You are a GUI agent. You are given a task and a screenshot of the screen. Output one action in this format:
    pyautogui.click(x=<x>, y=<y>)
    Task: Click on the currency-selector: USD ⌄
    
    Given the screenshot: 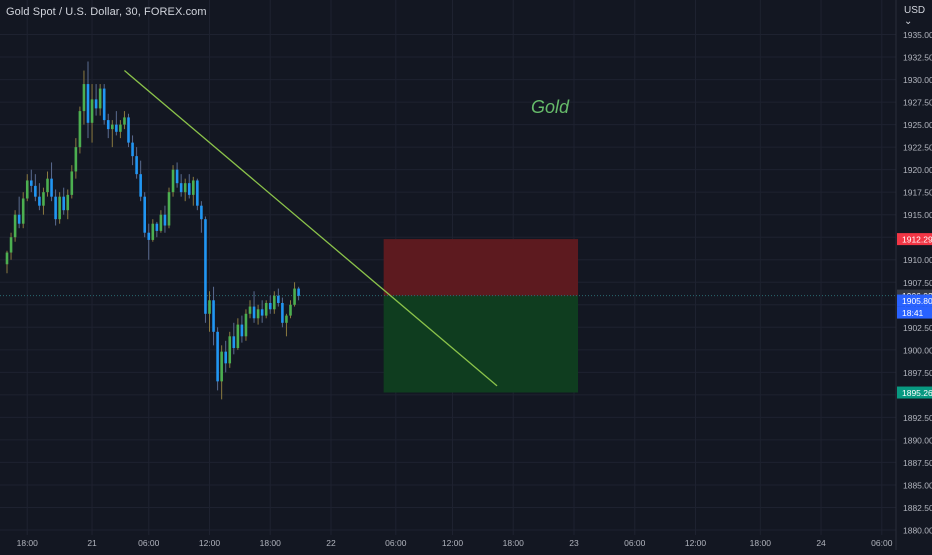 What is the action you would take?
    pyautogui.click(x=918, y=16)
    